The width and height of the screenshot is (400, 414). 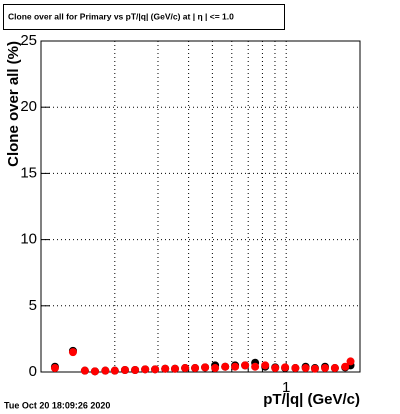 What do you see at coordinates (33, 305) in the screenshot?
I see `y-tick-label: 5` at bounding box center [33, 305].